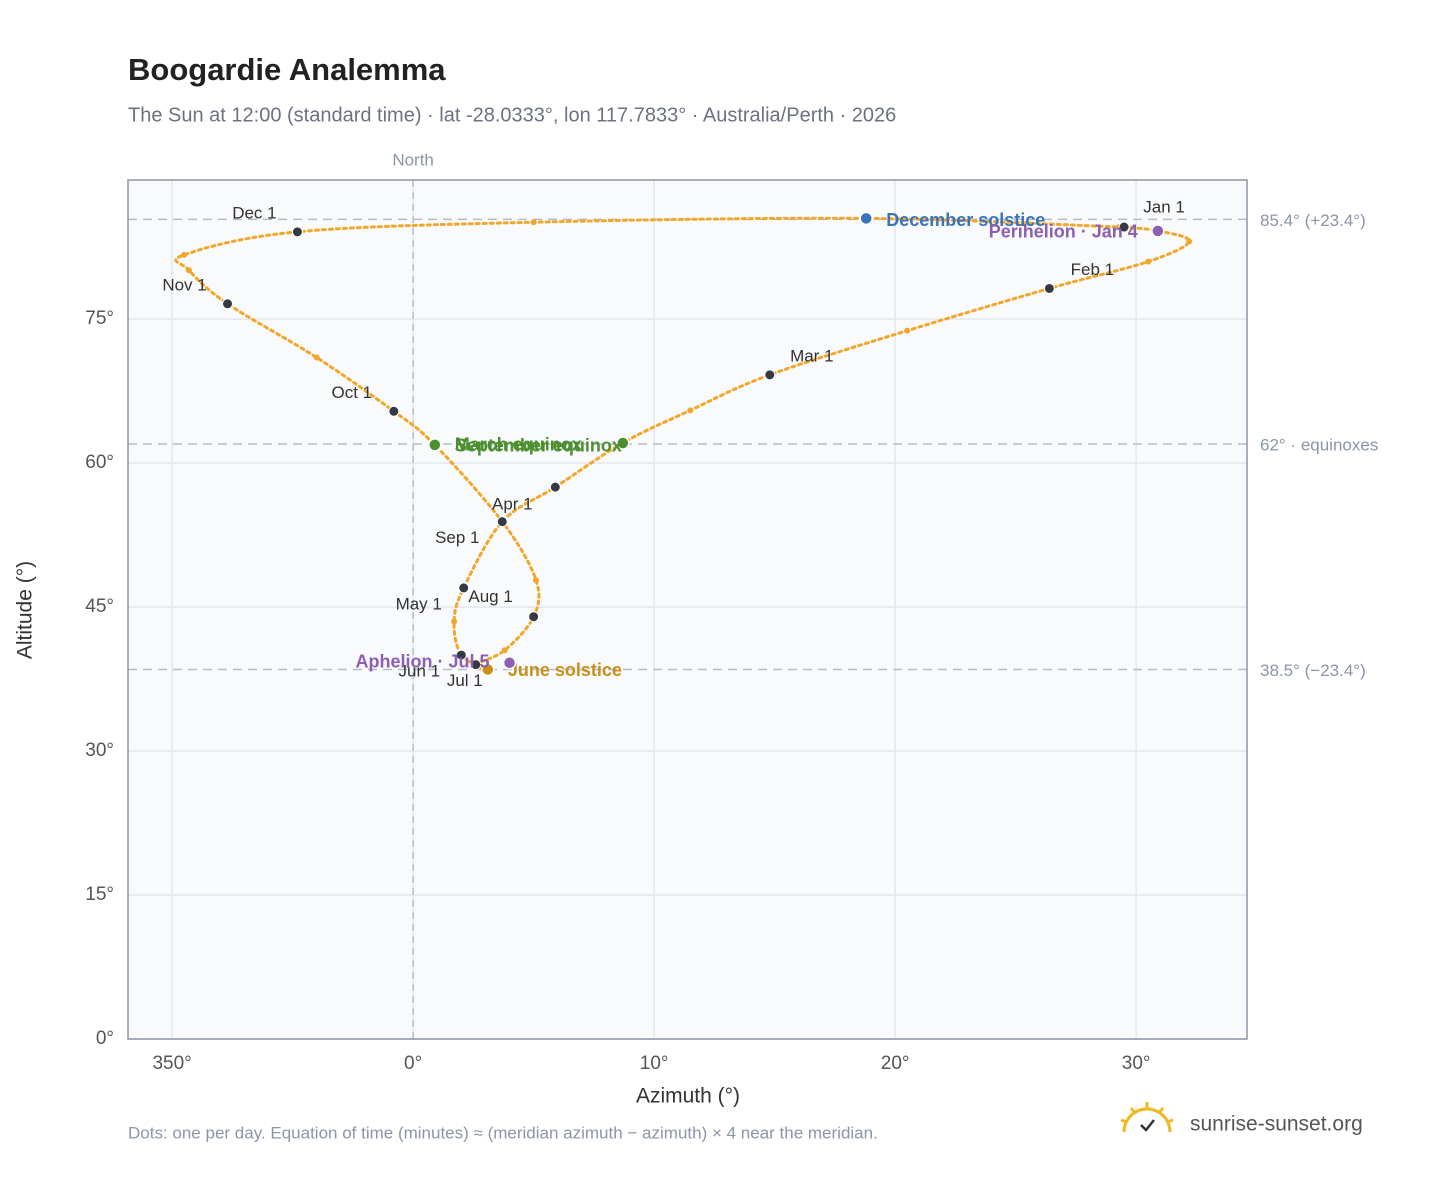 Image resolution: width=1448 pixels, height=1188 pixels. What do you see at coordinates (352, 392) in the screenshot?
I see `month-label: Oct 1` at bounding box center [352, 392].